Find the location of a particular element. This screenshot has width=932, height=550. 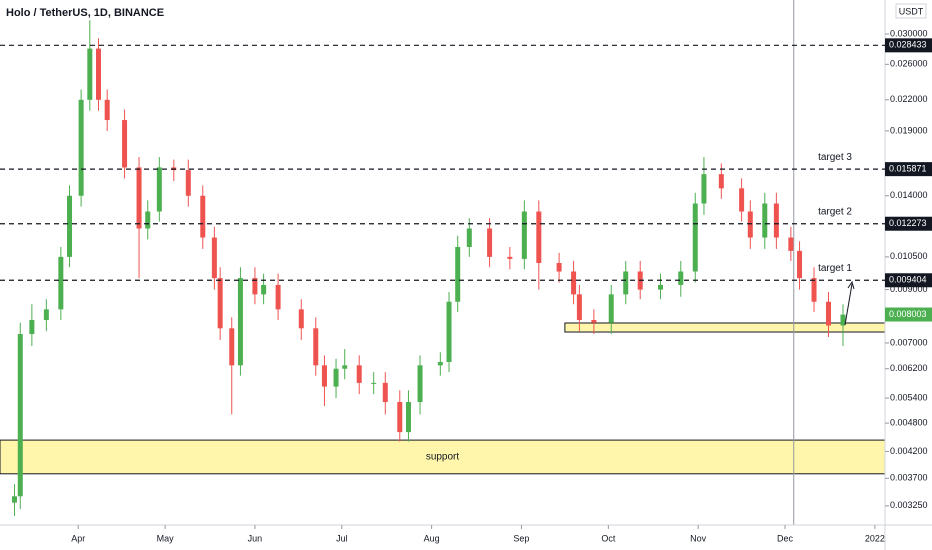

y-tick-label: 0.009000 is located at coordinates (909, 289).